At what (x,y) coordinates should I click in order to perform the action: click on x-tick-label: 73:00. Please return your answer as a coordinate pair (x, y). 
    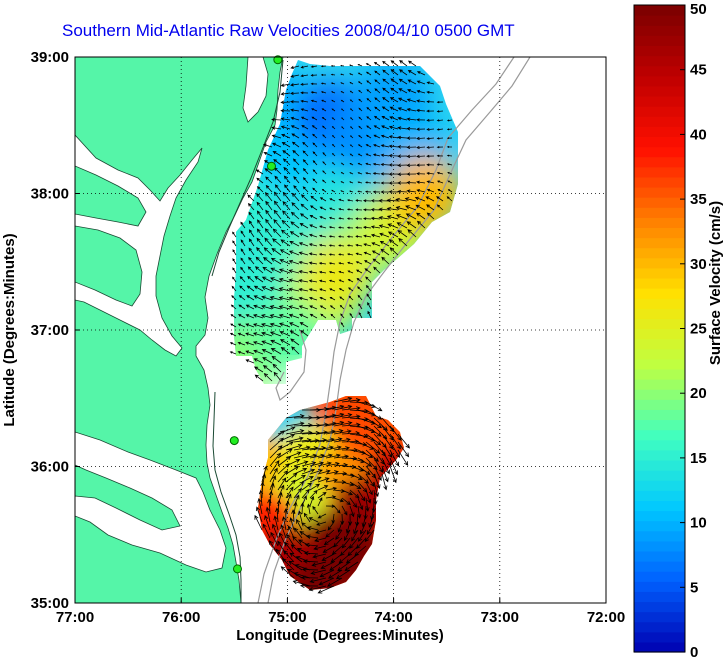
    Looking at the image, I should click on (500, 617).